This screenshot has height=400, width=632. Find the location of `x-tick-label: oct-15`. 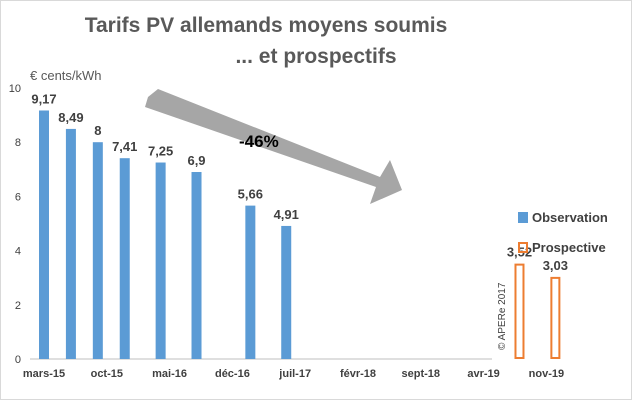

x-tick-label: oct-15 is located at coordinates (107, 374).